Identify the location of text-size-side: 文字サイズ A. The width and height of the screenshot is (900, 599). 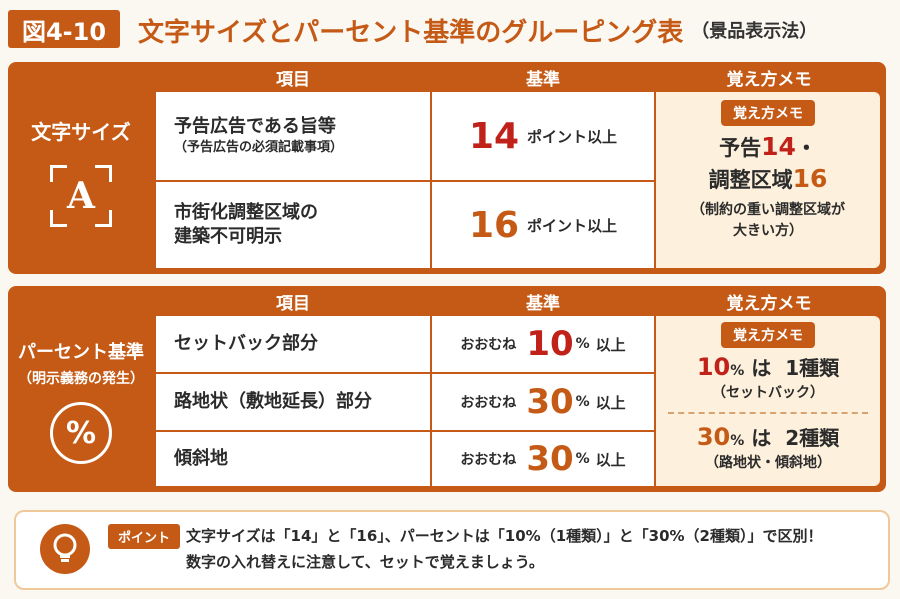
(81, 168).